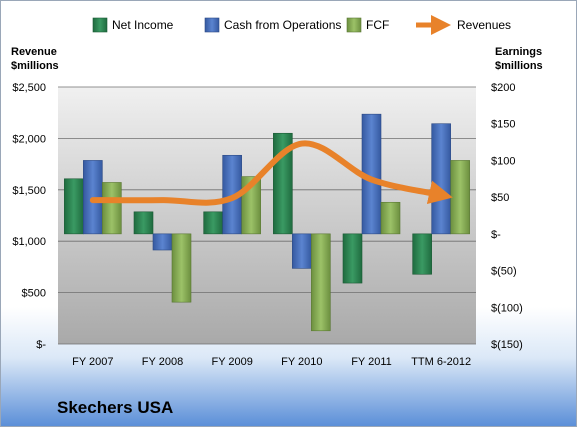  What do you see at coordinates (29, 216) in the screenshot?
I see `left-axis-ticks: $- $500 $1,000 $1,500 $2,000 $2,500` at bounding box center [29, 216].